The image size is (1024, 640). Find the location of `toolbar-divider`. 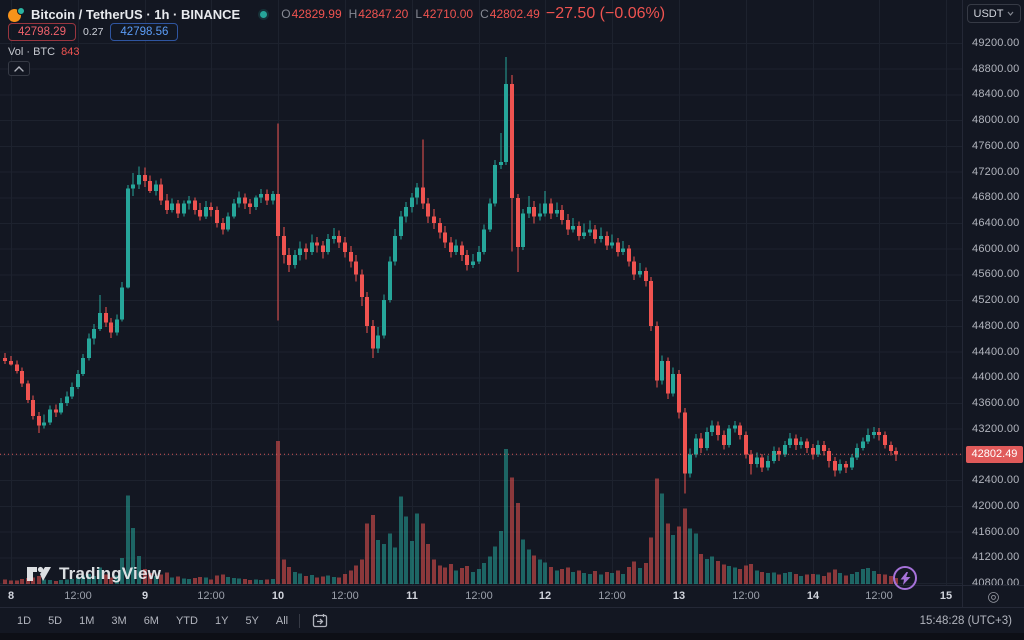

toolbar-divider is located at coordinates (300, 620).